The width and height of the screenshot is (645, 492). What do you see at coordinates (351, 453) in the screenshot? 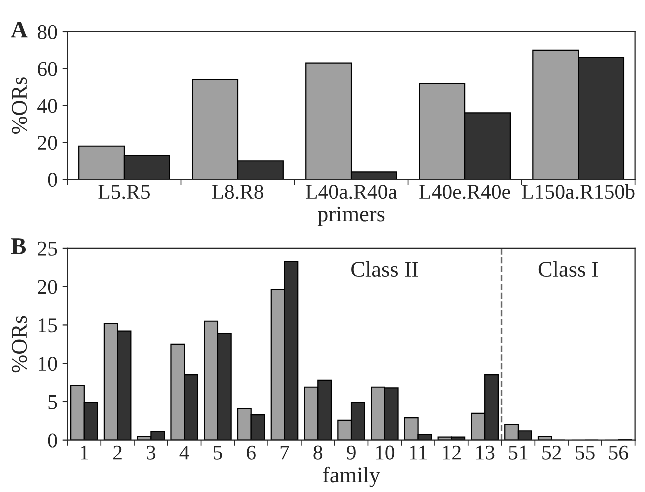
I see `x-tick-label: 9` at bounding box center [351, 453].